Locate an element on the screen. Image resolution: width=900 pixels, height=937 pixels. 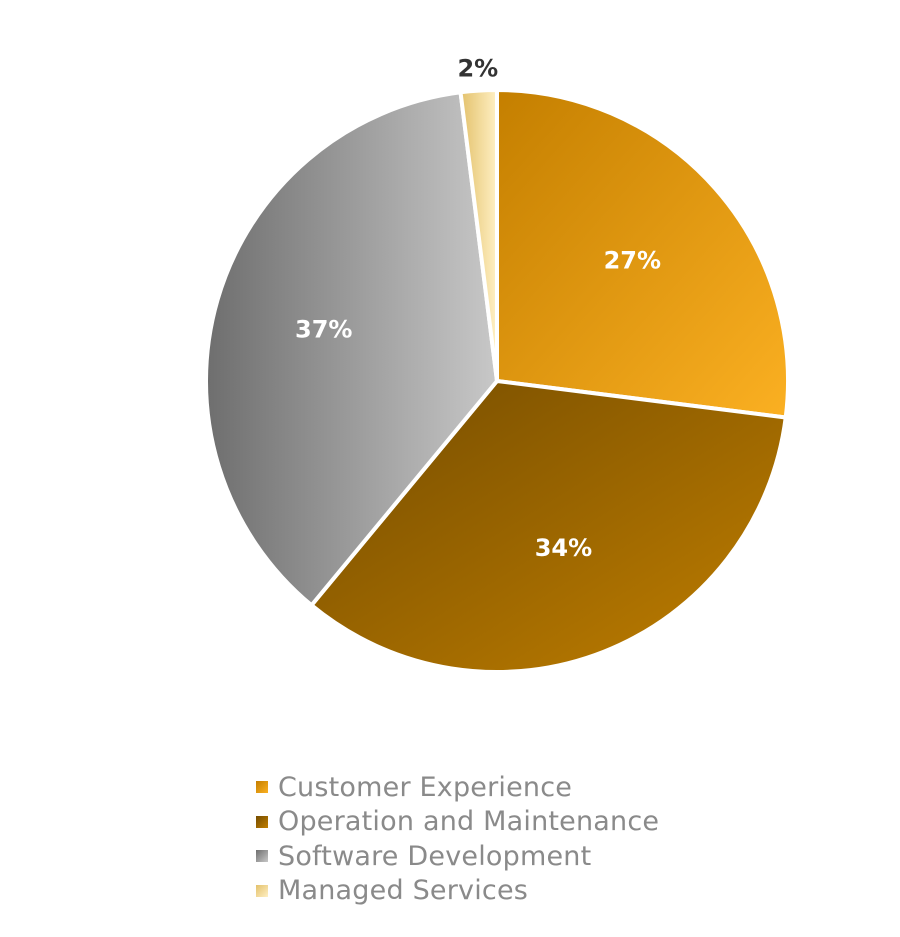
legend-label: Operation and Maintenance is located at coordinates (469, 822).